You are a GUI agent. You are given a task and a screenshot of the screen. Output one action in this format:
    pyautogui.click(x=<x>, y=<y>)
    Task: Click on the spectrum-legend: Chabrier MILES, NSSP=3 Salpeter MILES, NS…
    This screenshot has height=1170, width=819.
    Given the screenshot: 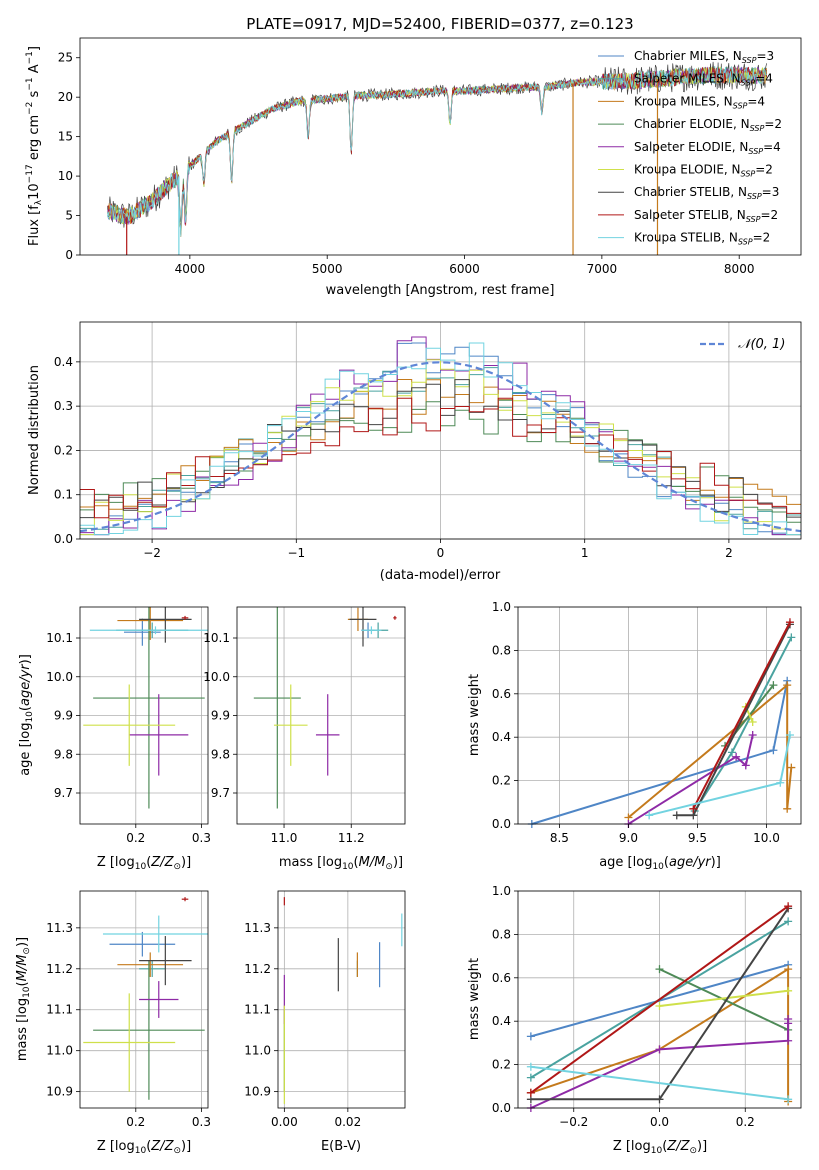 What is the action you would take?
    pyautogui.click(x=690, y=148)
    